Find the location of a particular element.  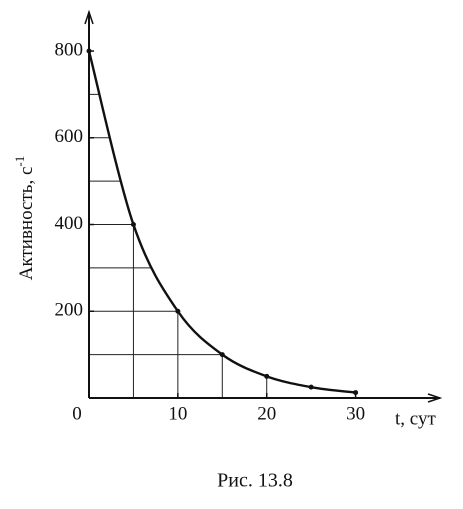

y-axis-label: Активность, с-1 is located at coordinates (24, 218).